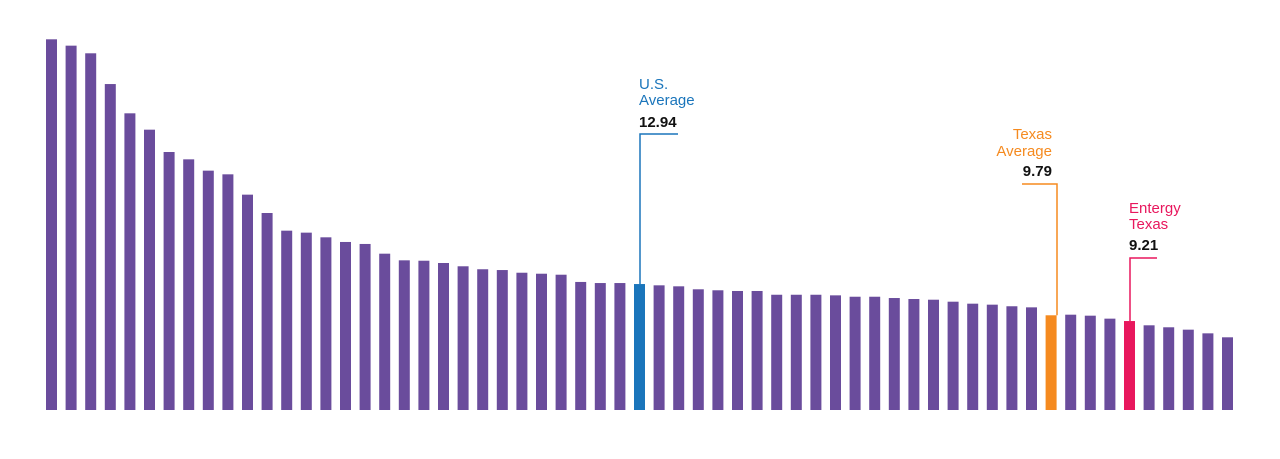 This screenshot has width=1280, height=459. I want to click on texas-average-label-line1: Texas, so click(1032, 134).